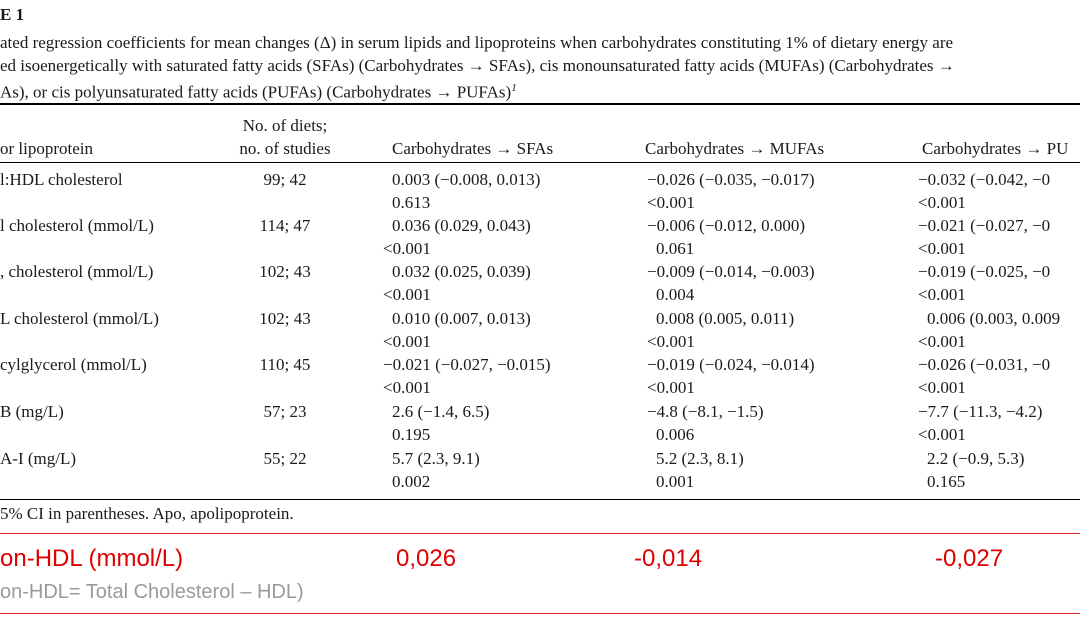 This screenshot has height=623, width=1080. I want to click on row-lipoprotein-name: l cholesterol (mmol/L), so click(77, 225).